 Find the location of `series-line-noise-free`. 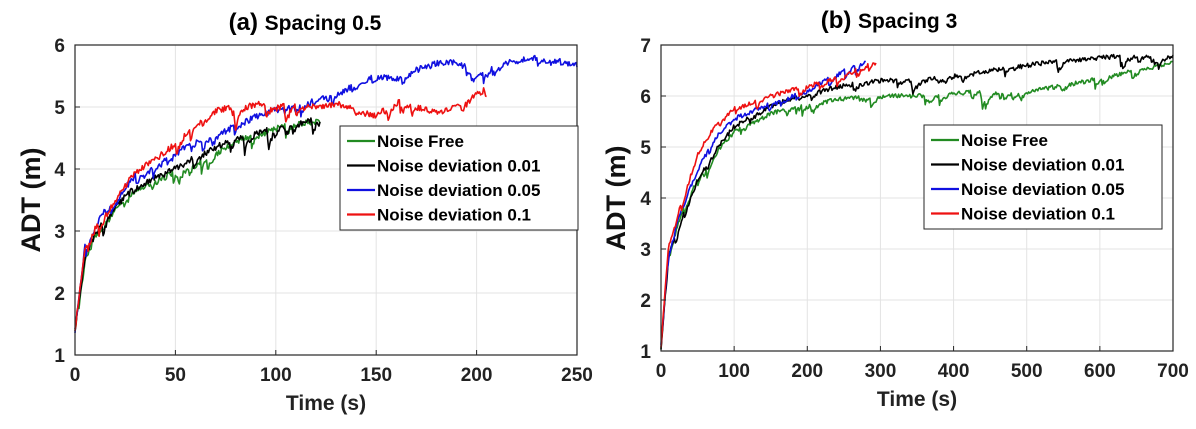

series-line-noise-free is located at coordinates (197, 225).